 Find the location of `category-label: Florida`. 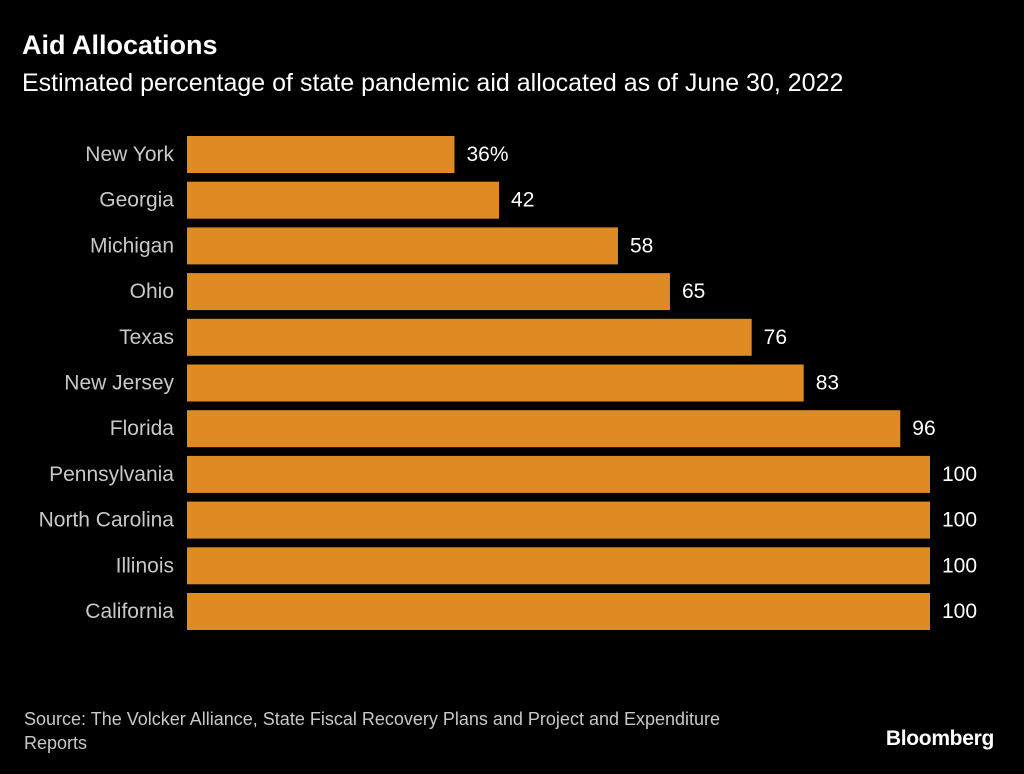

category-label: Florida is located at coordinates (142, 428).